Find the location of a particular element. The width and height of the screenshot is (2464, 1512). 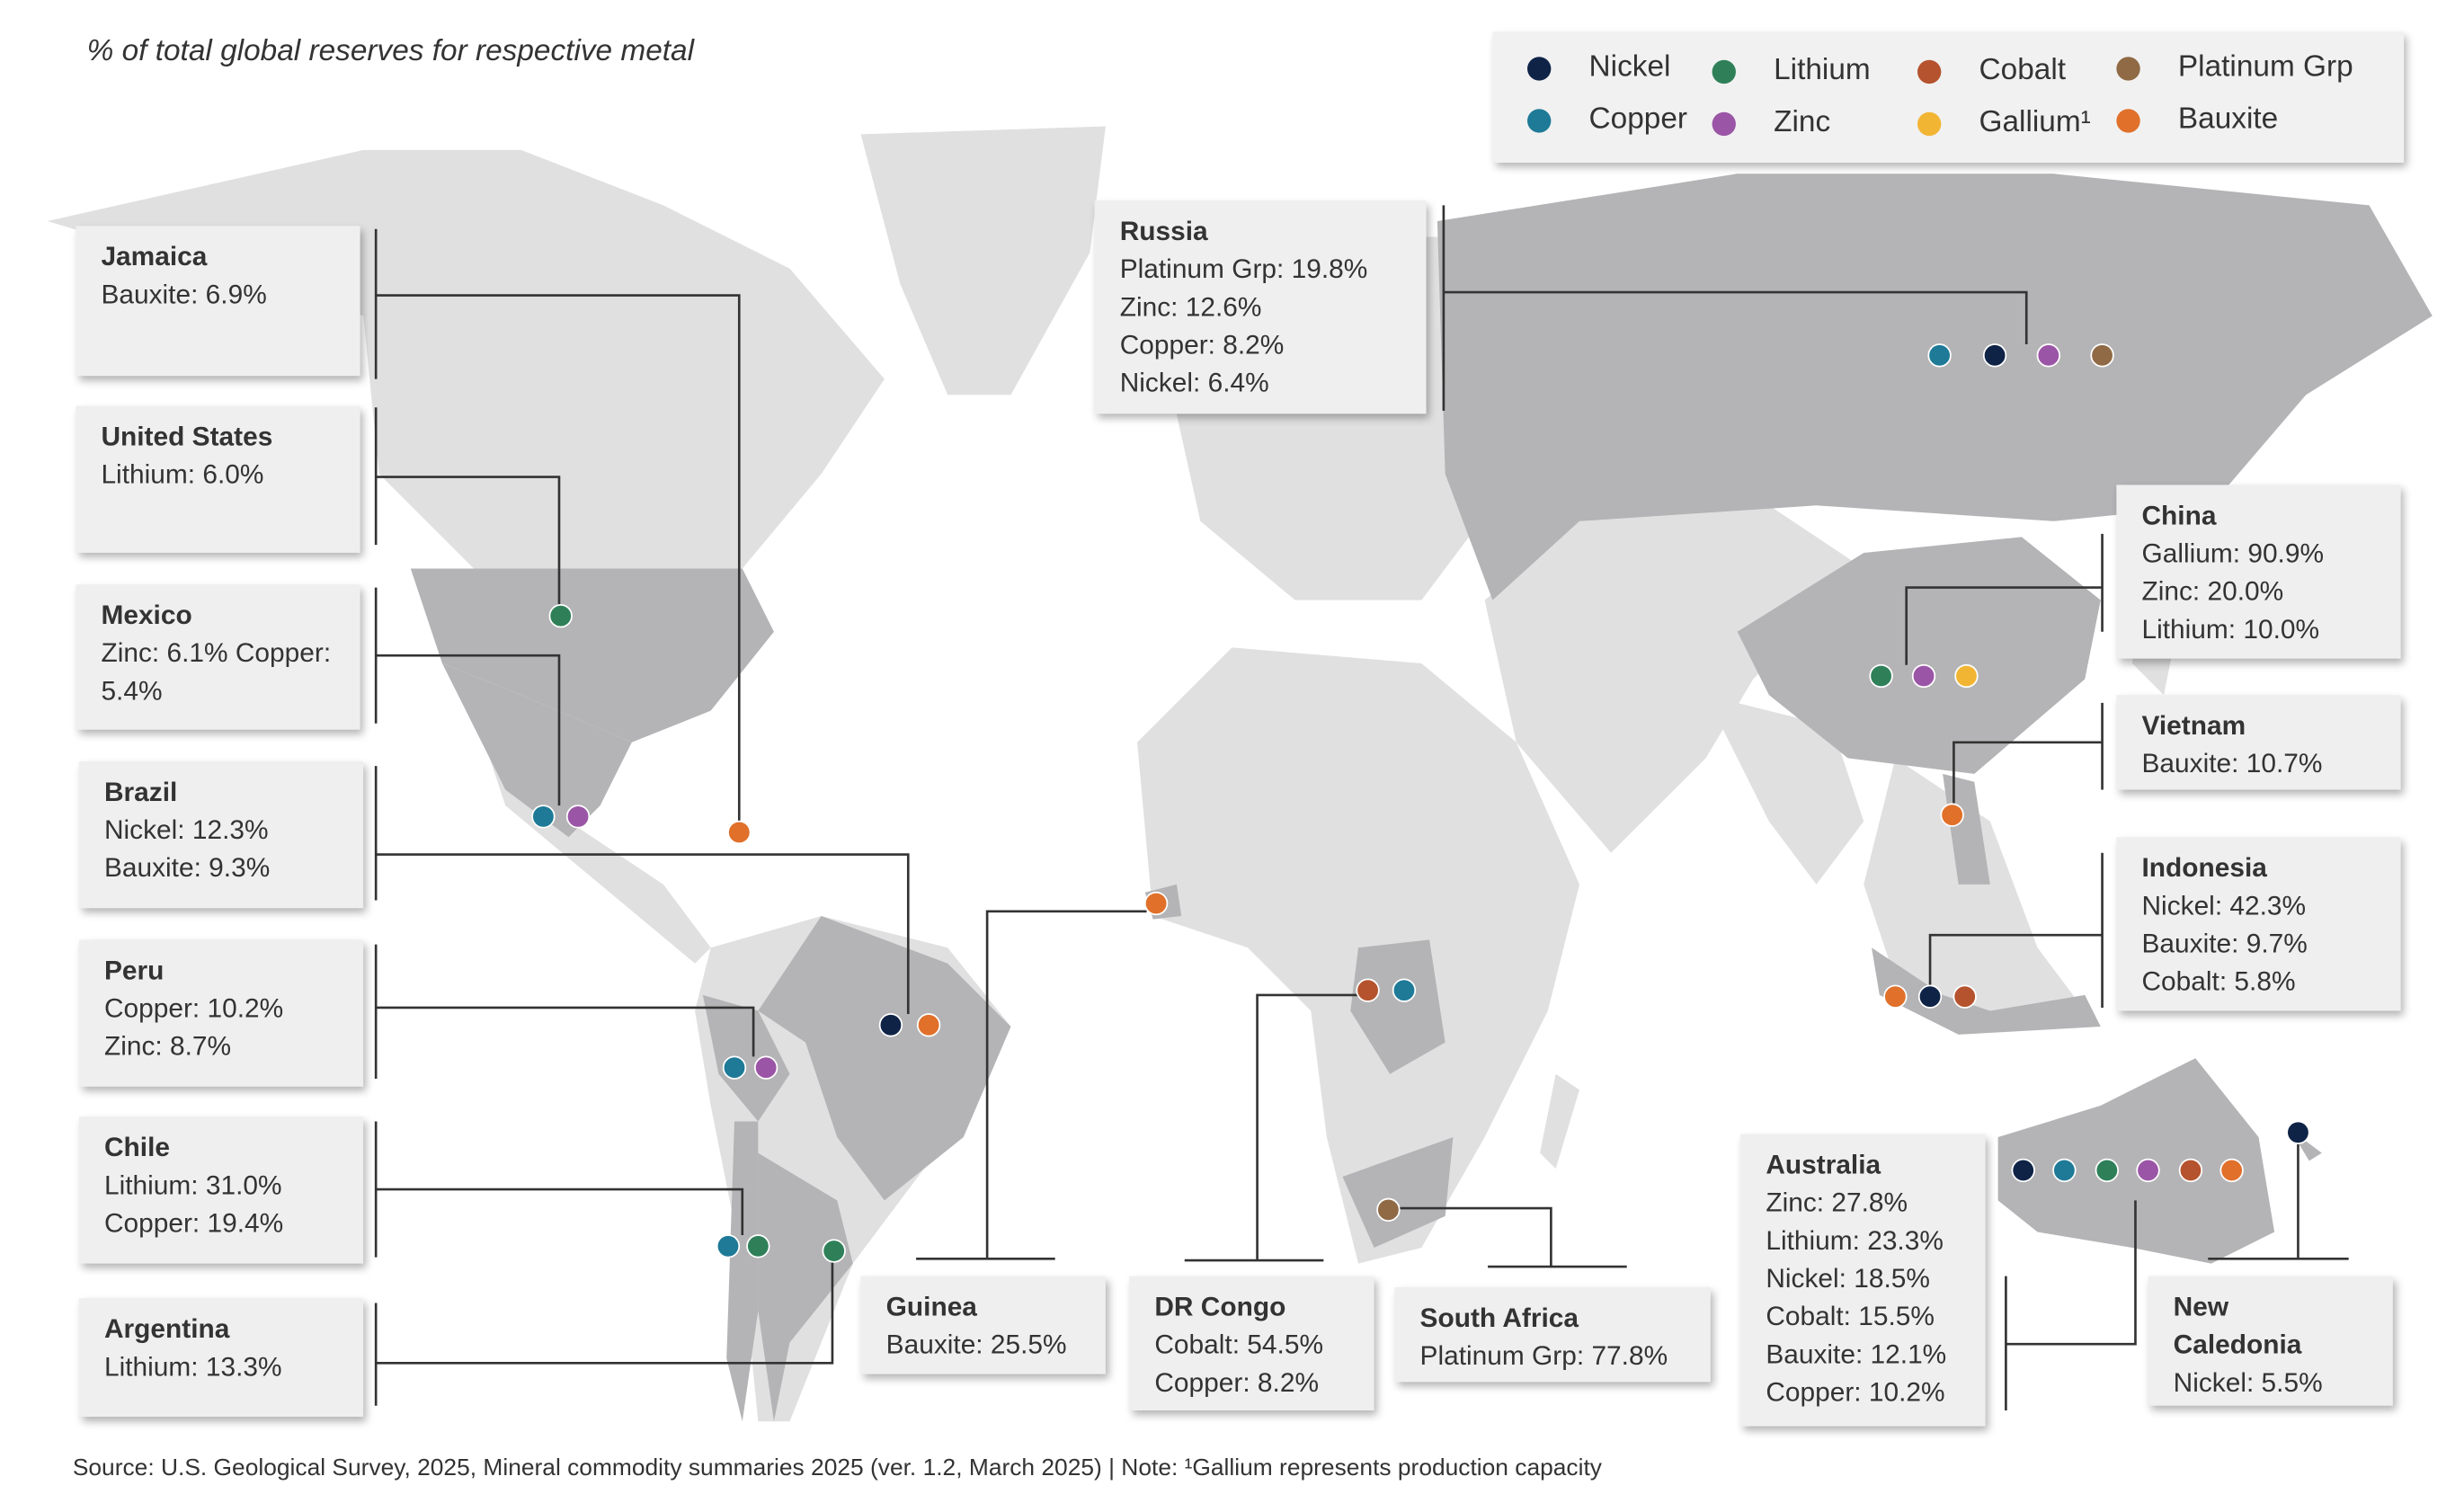

leader-line-vietnam is located at coordinates (2028, 753).